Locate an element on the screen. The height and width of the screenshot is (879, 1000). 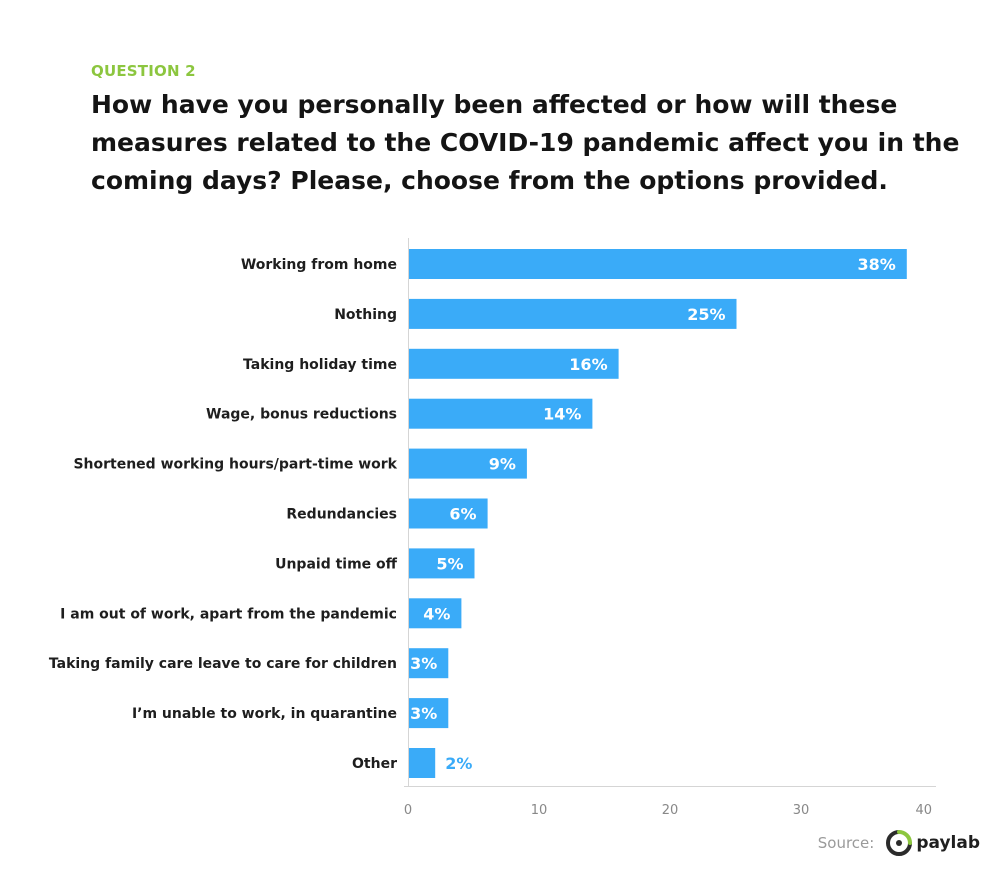
question-number: QUESTION 2 is located at coordinates (143, 71).